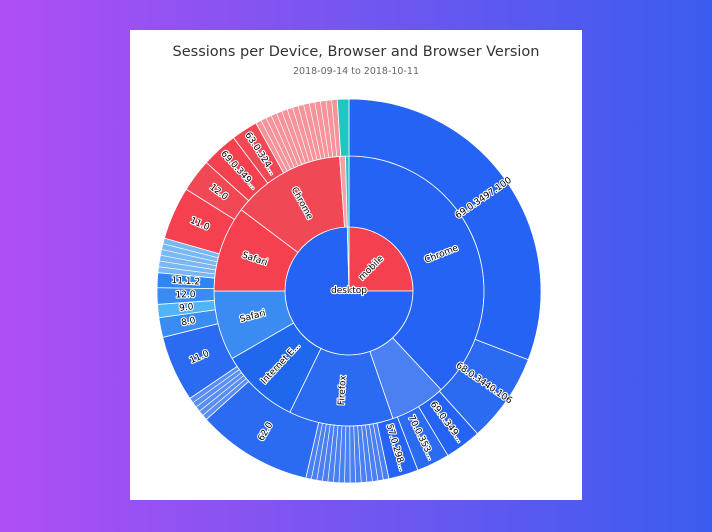  Describe the element at coordinates (356, 71) in the screenshot. I see `chart-subtitle: 2018-09-14 to 2018-10-11` at that location.